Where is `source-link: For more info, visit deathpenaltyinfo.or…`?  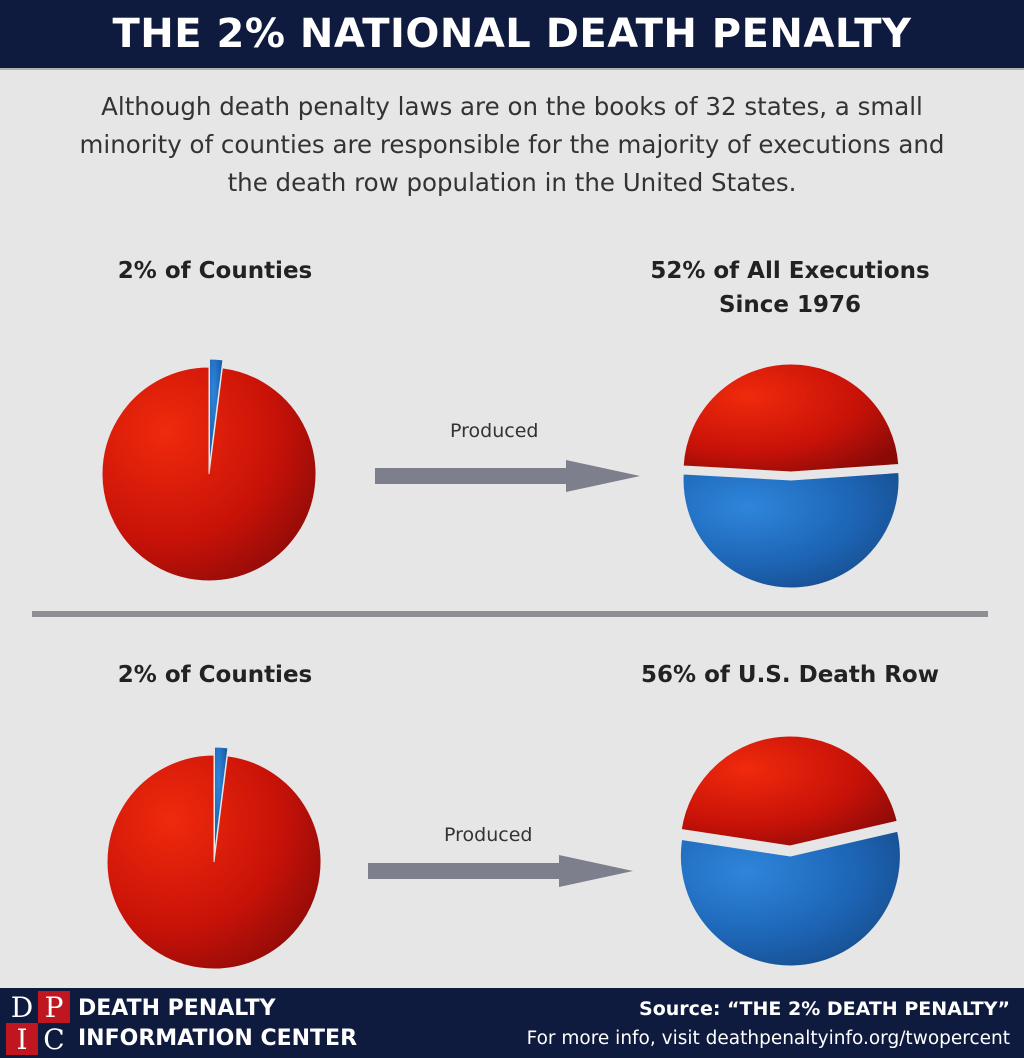 source-link: For more info, visit deathpenaltyinfo.or… is located at coordinates (768, 1038).